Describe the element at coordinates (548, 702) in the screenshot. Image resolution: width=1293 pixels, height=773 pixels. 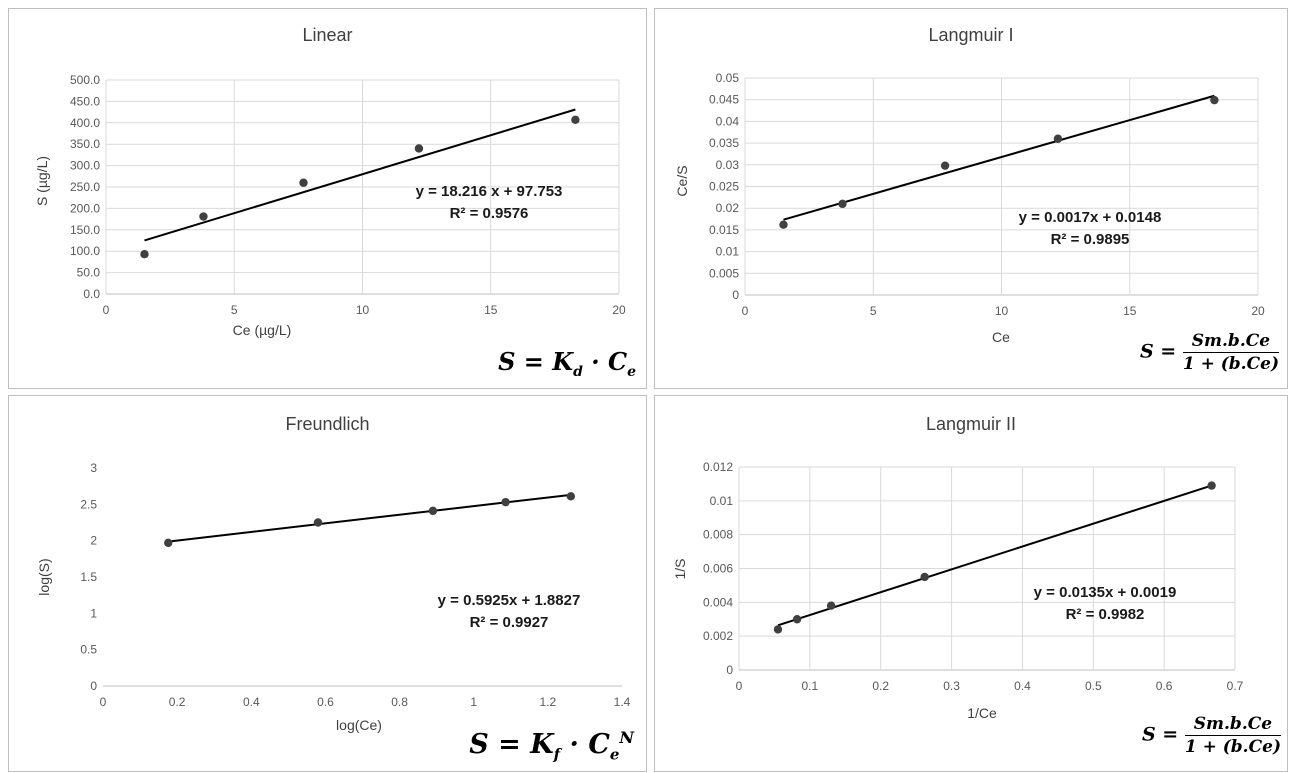
I see `x-tick-label: 1.2` at that location.